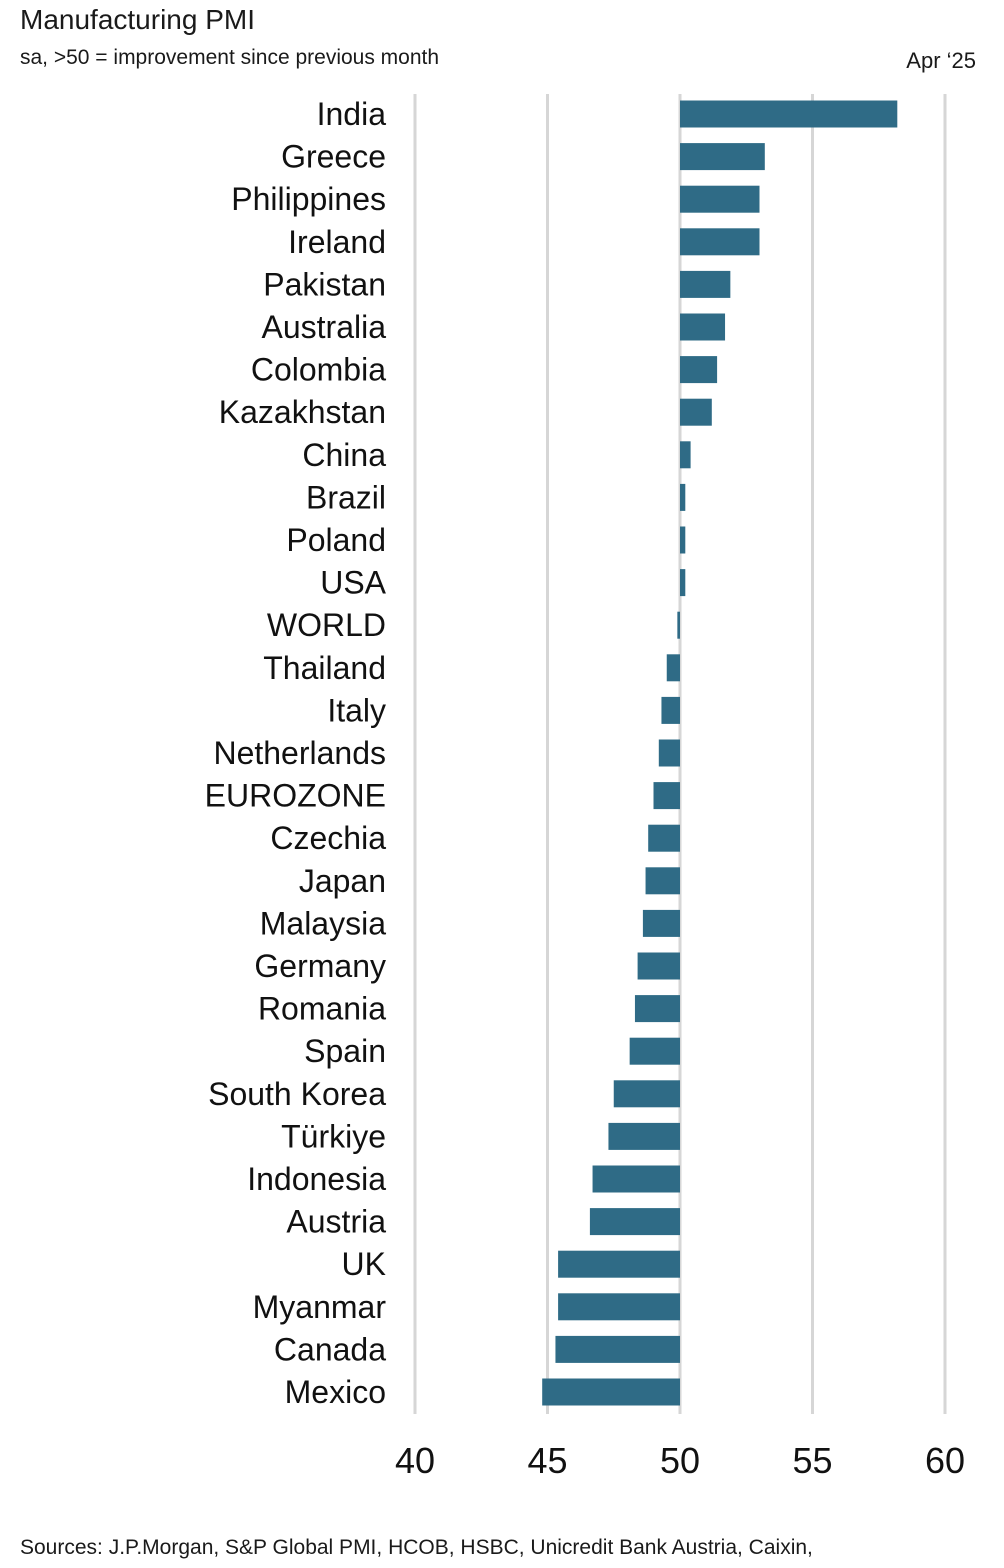  Describe the element at coordinates (699, 370) in the screenshot. I see `bar-colombia` at that location.